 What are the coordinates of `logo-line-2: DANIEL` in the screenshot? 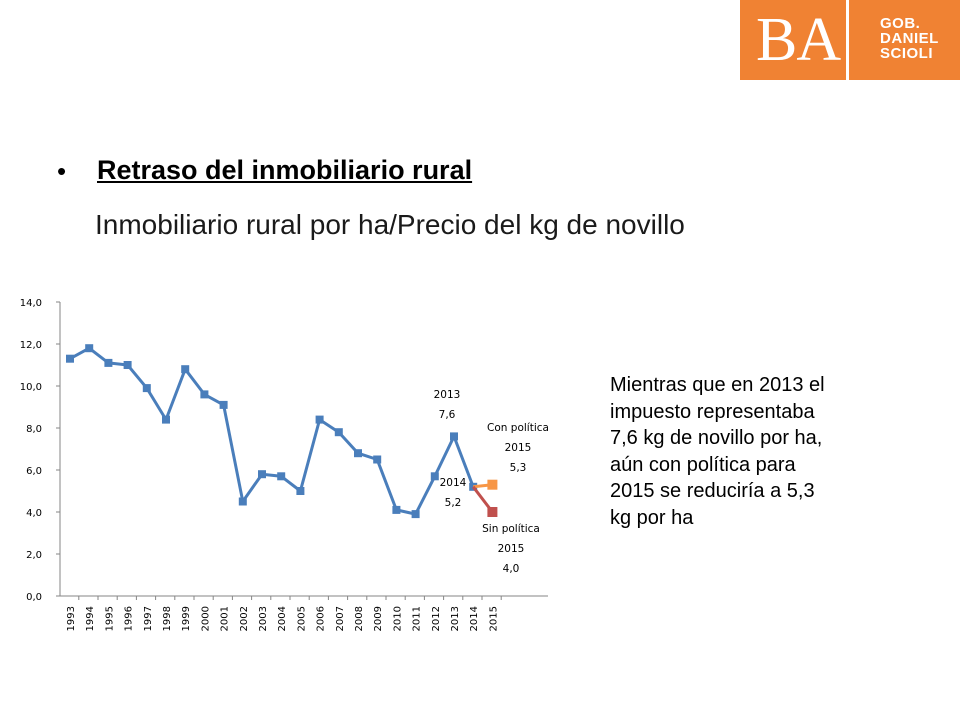 It's located at (909, 38).